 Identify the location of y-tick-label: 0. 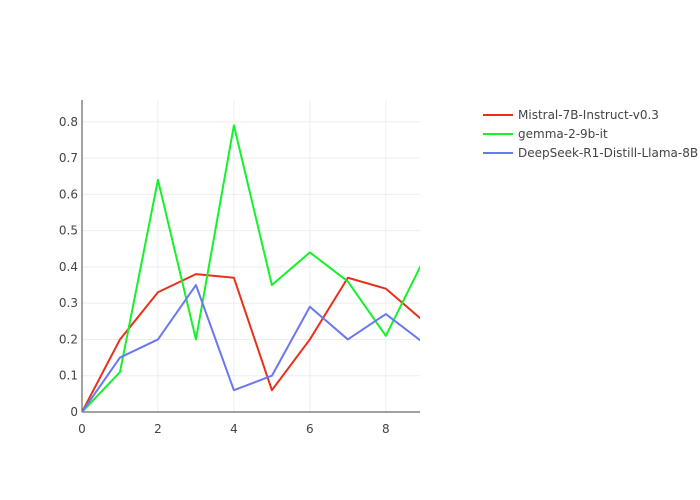
(74, 412).